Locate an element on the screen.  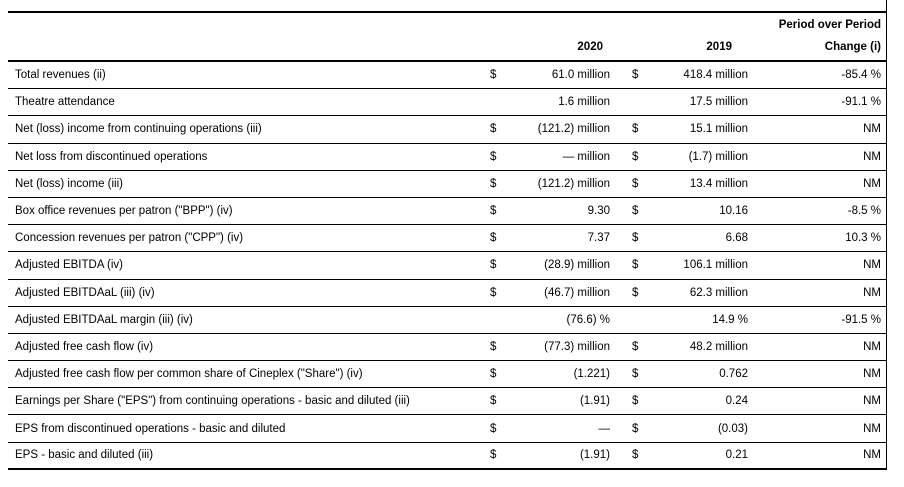
value-2019-cell: 0.24 is located at coordinates (736, 401).